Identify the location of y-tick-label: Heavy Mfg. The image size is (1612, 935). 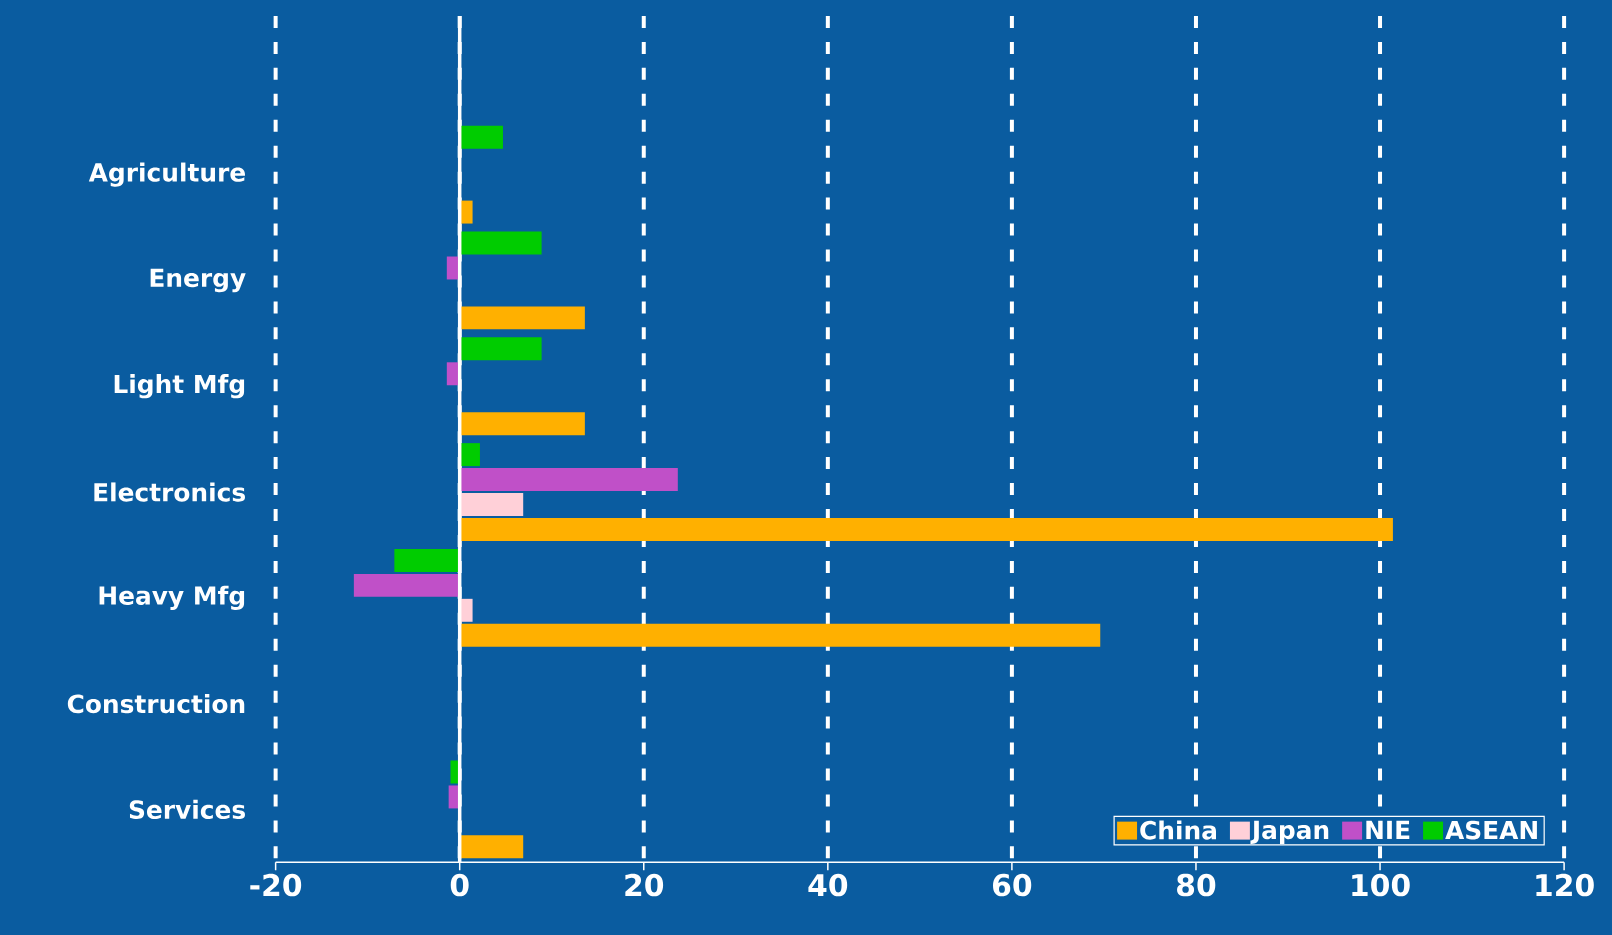
(172, 597).